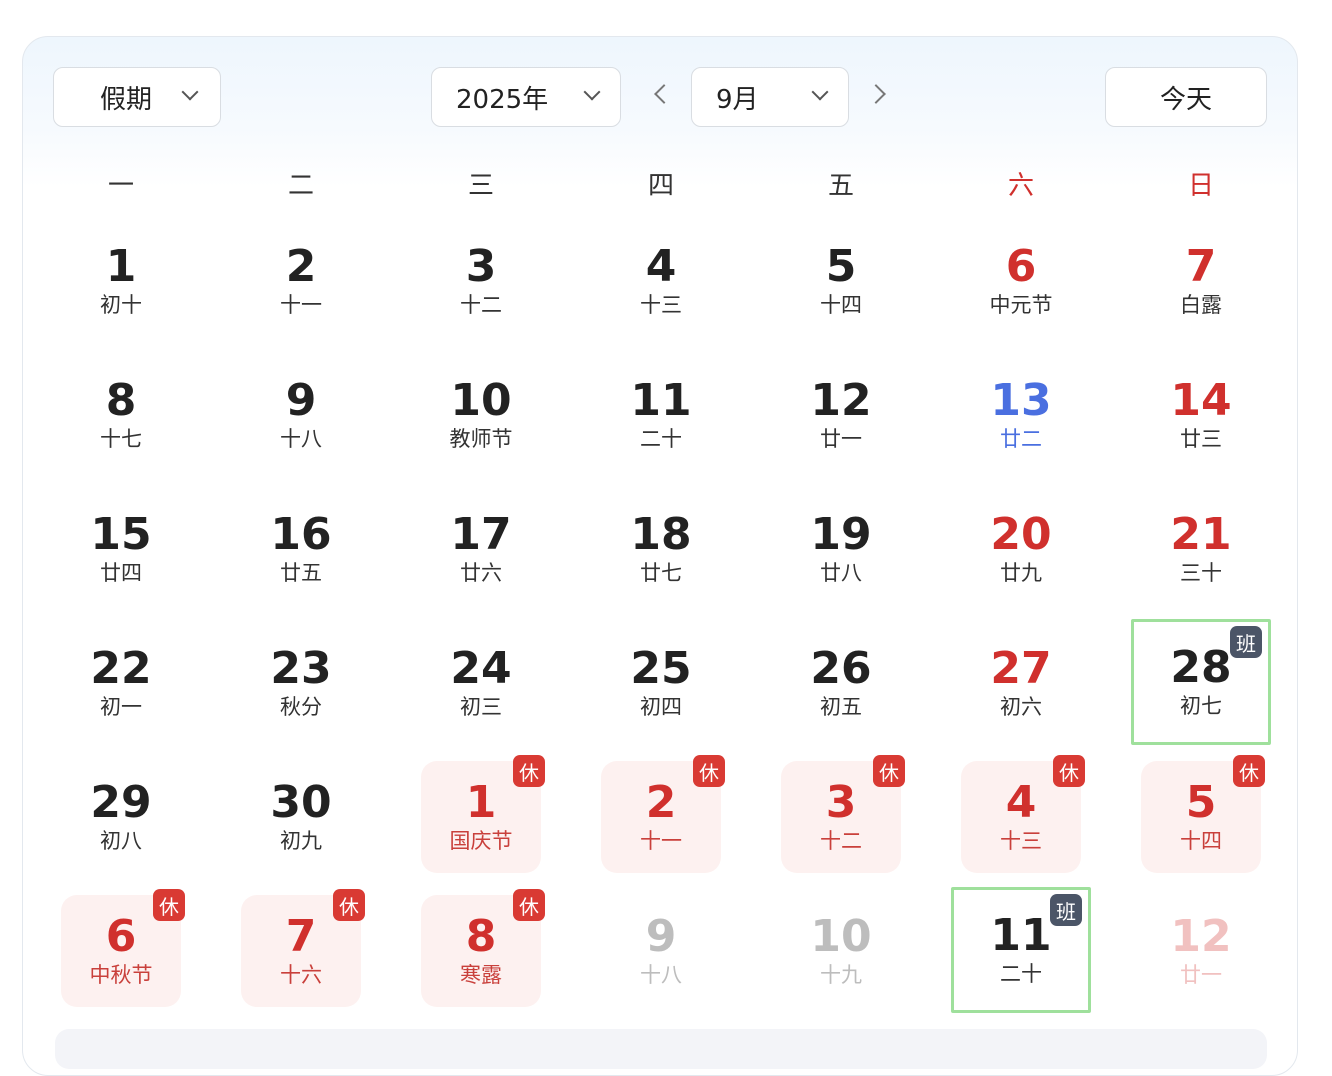  I want to click on day-number: 10, so click(841, 936).